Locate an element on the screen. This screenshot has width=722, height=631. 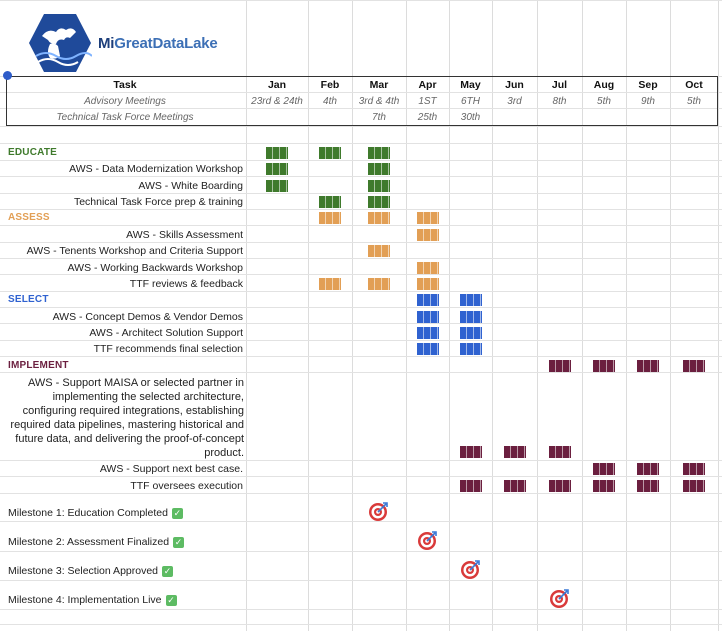
month-header-apr: Apr is located at coordinates (427, 85).